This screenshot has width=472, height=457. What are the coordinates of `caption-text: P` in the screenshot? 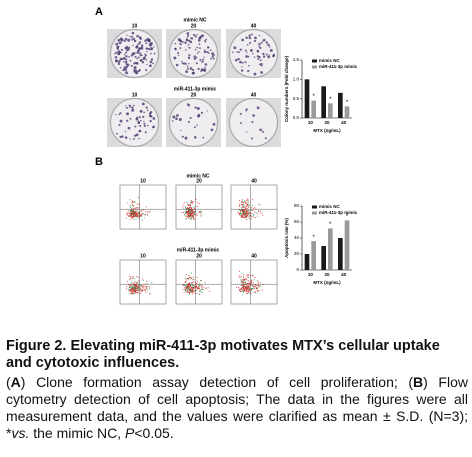 It's located at (130, 433).